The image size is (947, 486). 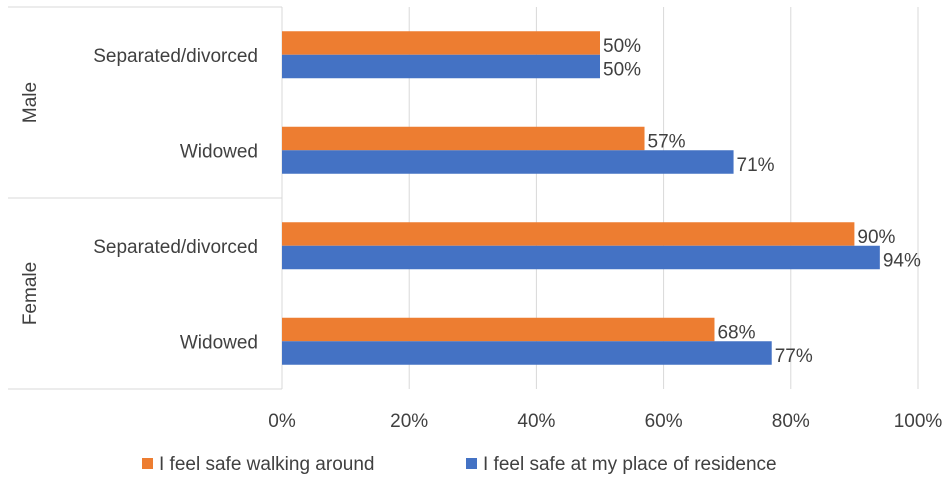 What do you see at coordinates (282, 421) in the screenshot?
I see `x-tick-label: 0%` at bounding box center [282, 421].